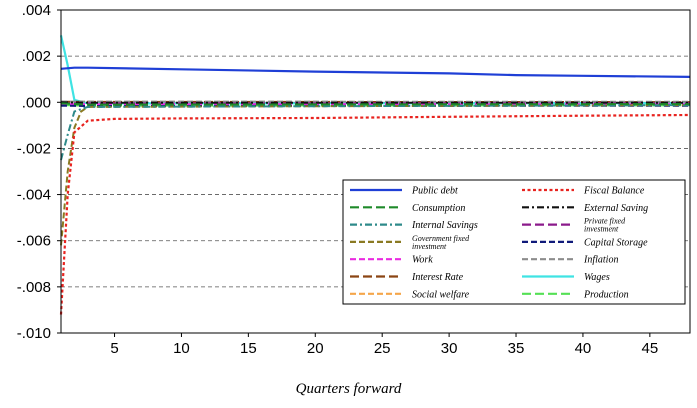 Image resolution: width=697 pixels, height=408 pixels. I want to click on legend-label-private-fixed-investment-cont: investment, so click(601, 229).